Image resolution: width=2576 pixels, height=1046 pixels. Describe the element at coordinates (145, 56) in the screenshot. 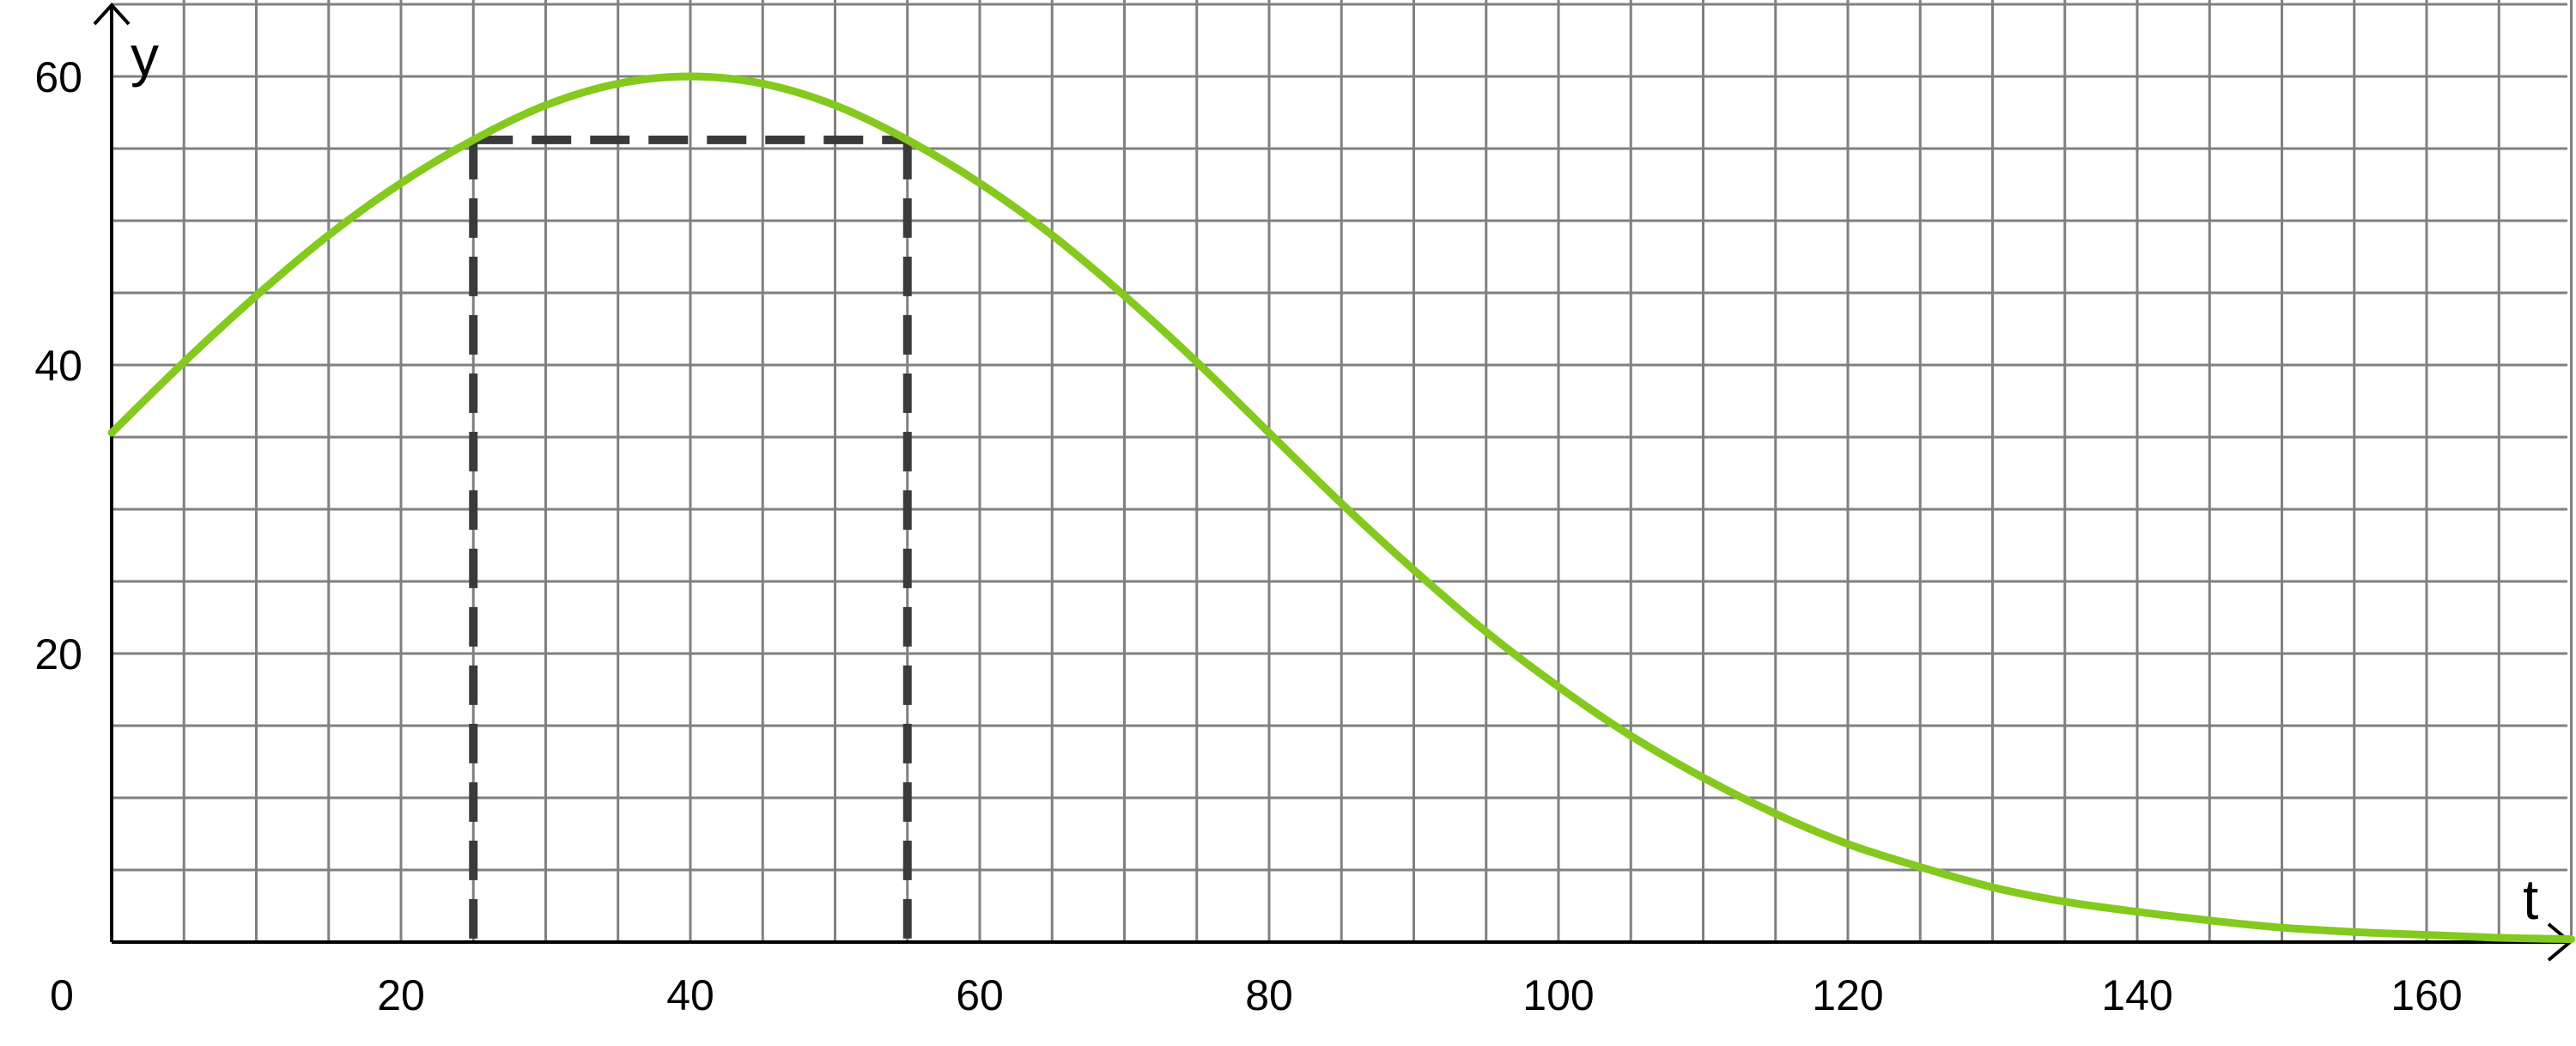

I see `y-axis-label: y` at that location.